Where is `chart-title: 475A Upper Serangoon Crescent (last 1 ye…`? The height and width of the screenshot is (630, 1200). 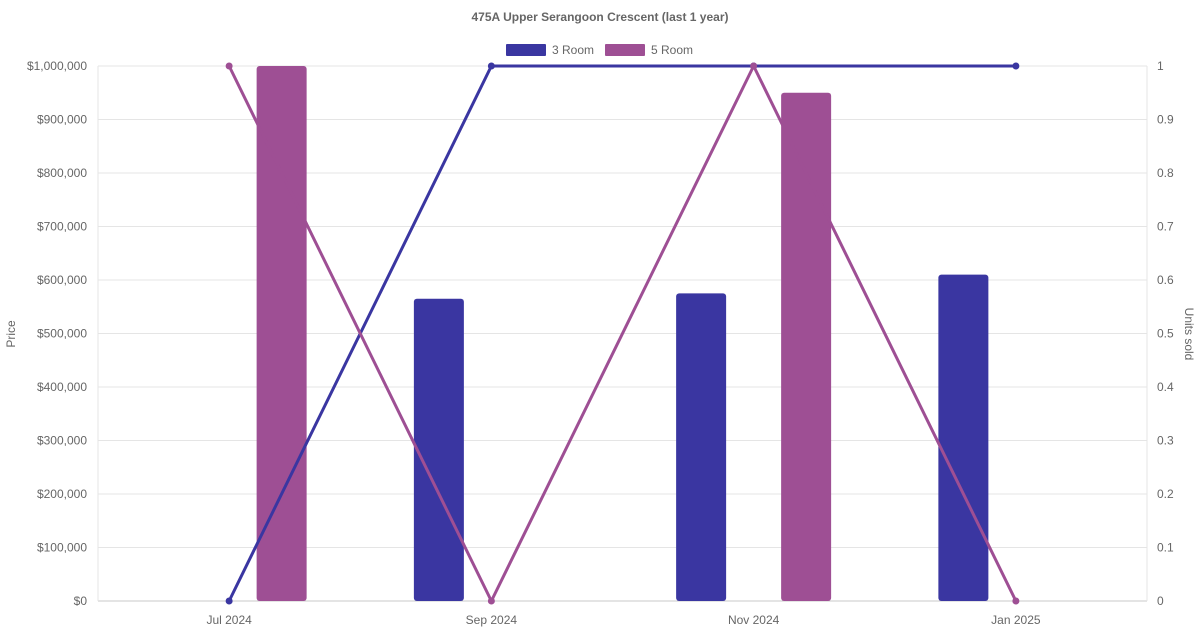
chart-title: 475A Upper Serangoon Crescent (last 1 ye… is located at coordinates (600, 17).